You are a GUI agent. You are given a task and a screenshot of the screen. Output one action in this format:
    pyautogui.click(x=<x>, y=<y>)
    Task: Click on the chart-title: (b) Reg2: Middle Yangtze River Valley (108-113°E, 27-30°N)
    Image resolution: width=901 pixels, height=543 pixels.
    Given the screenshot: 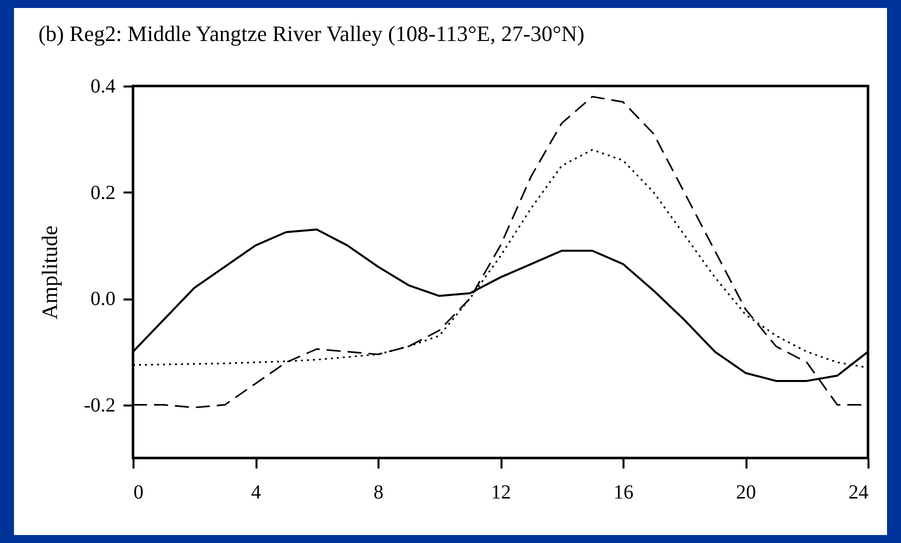 What is the action you would take?
    pyautogui.click(x=311, y=33)
    